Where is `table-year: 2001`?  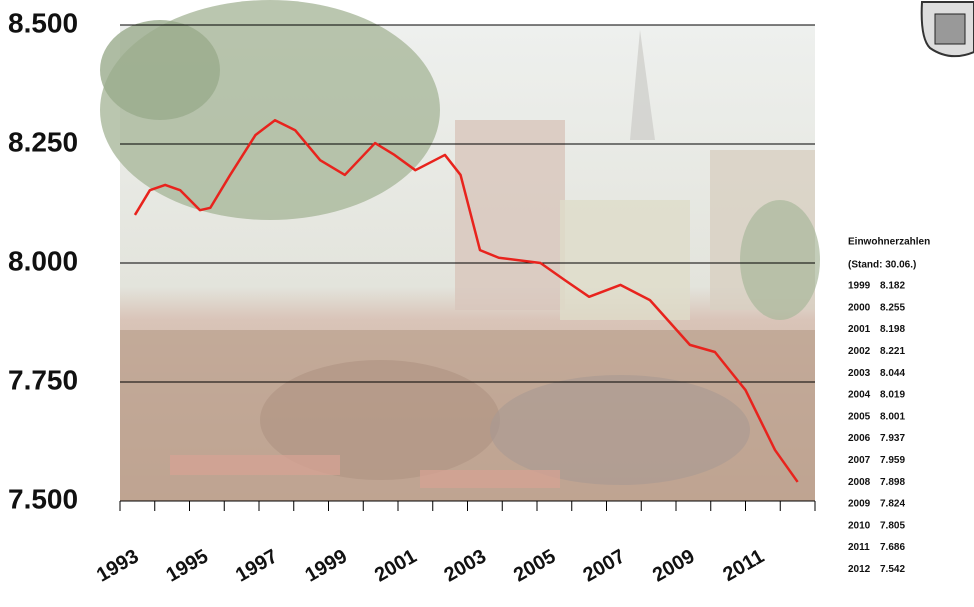
table-year: 2001 is located at coordinates (859, 329).